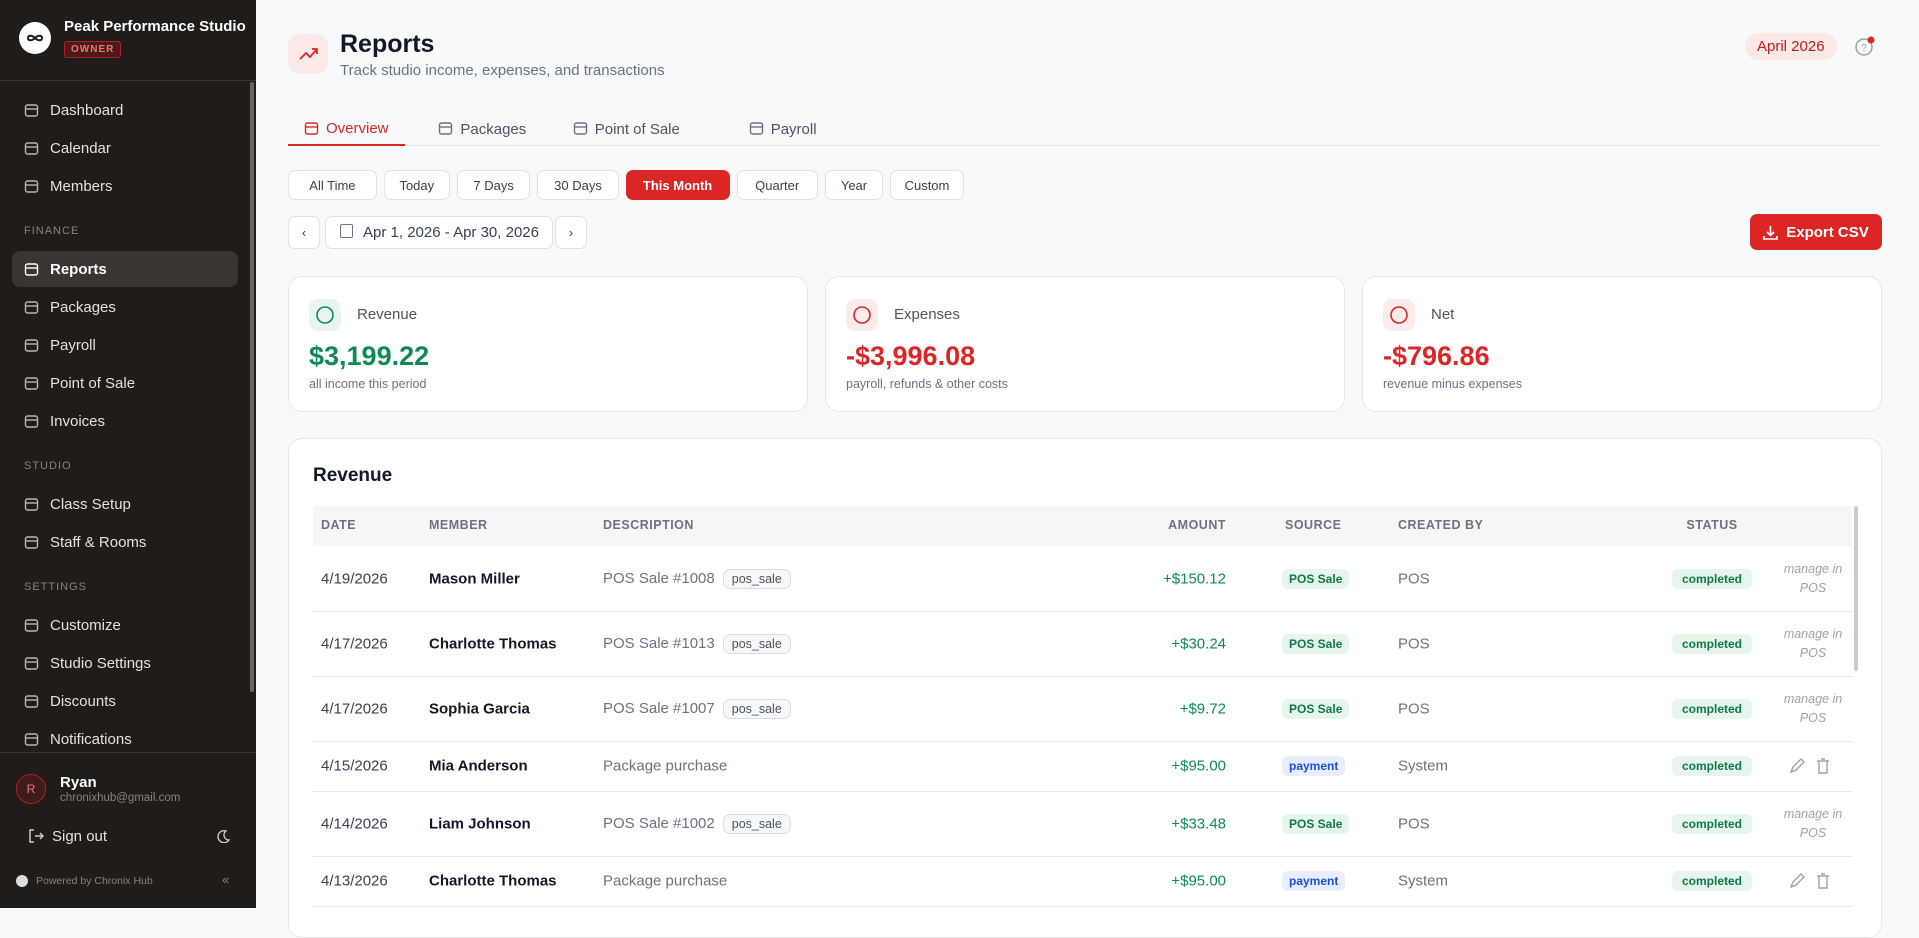  I want to click on filter-pill: Today, so click(416, 185).